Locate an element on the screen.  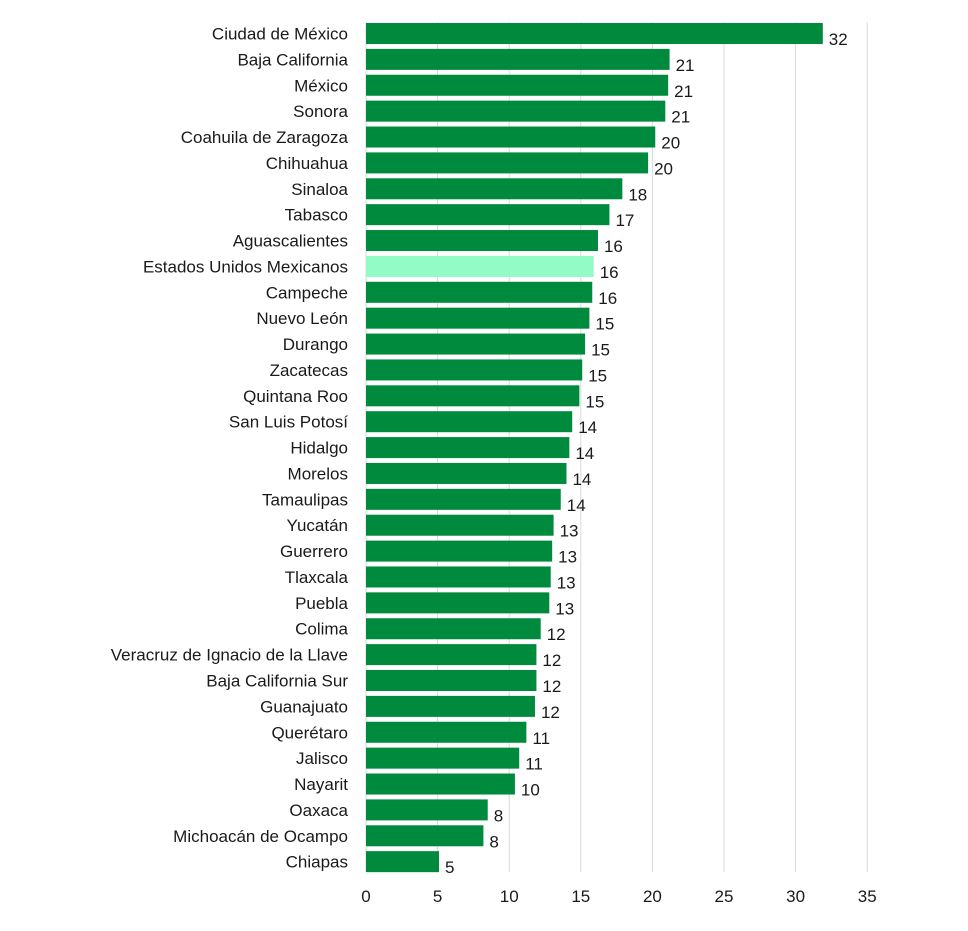
x-tick-label: 15 is located at coordinates (580, 896).